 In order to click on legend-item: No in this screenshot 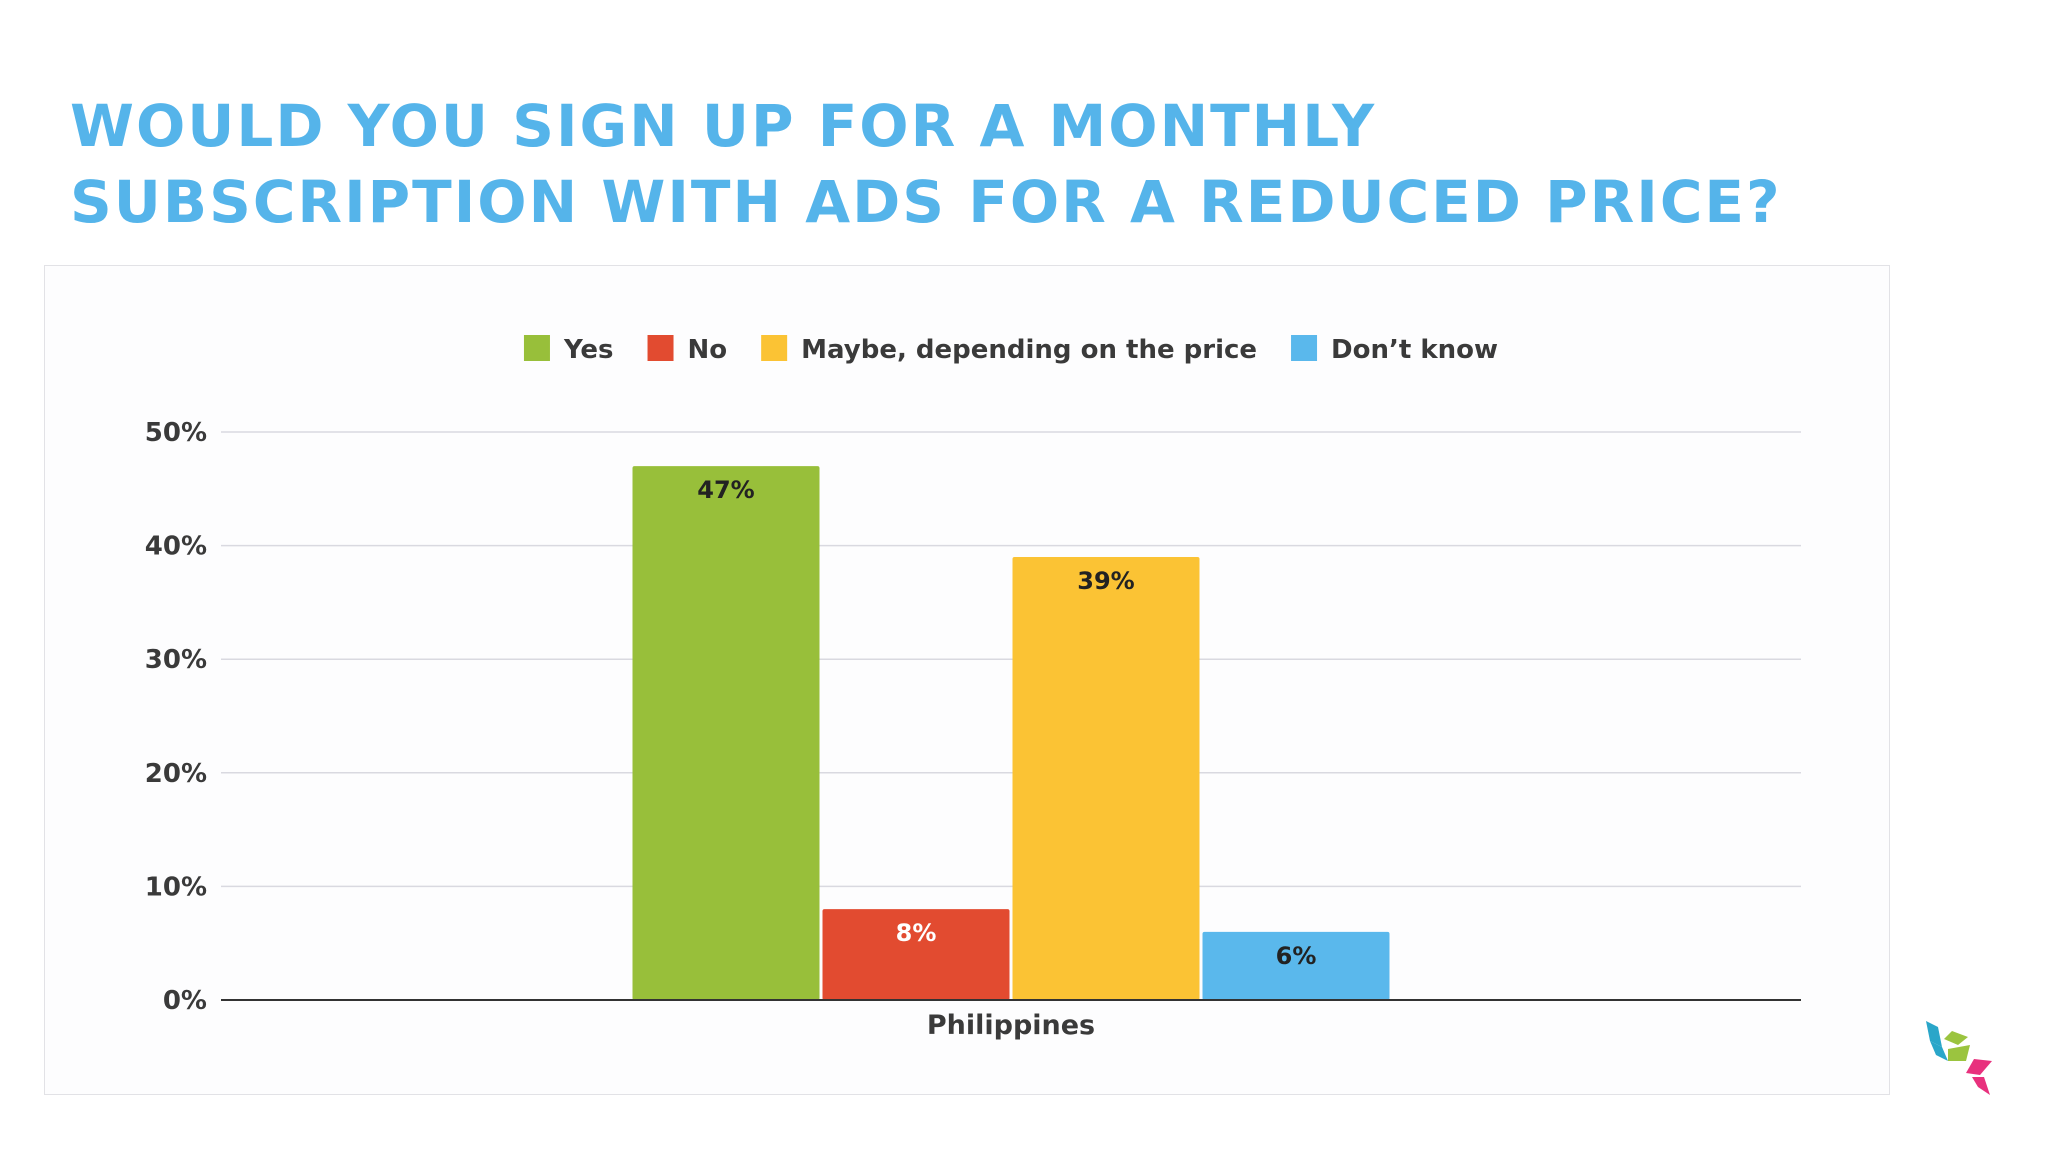, I will do `click(687, 350)`.